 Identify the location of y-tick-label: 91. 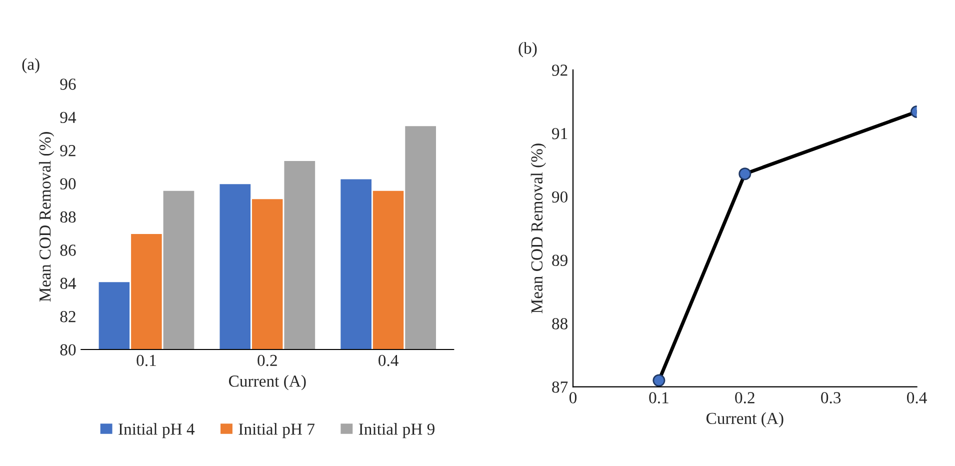
(560, 134).